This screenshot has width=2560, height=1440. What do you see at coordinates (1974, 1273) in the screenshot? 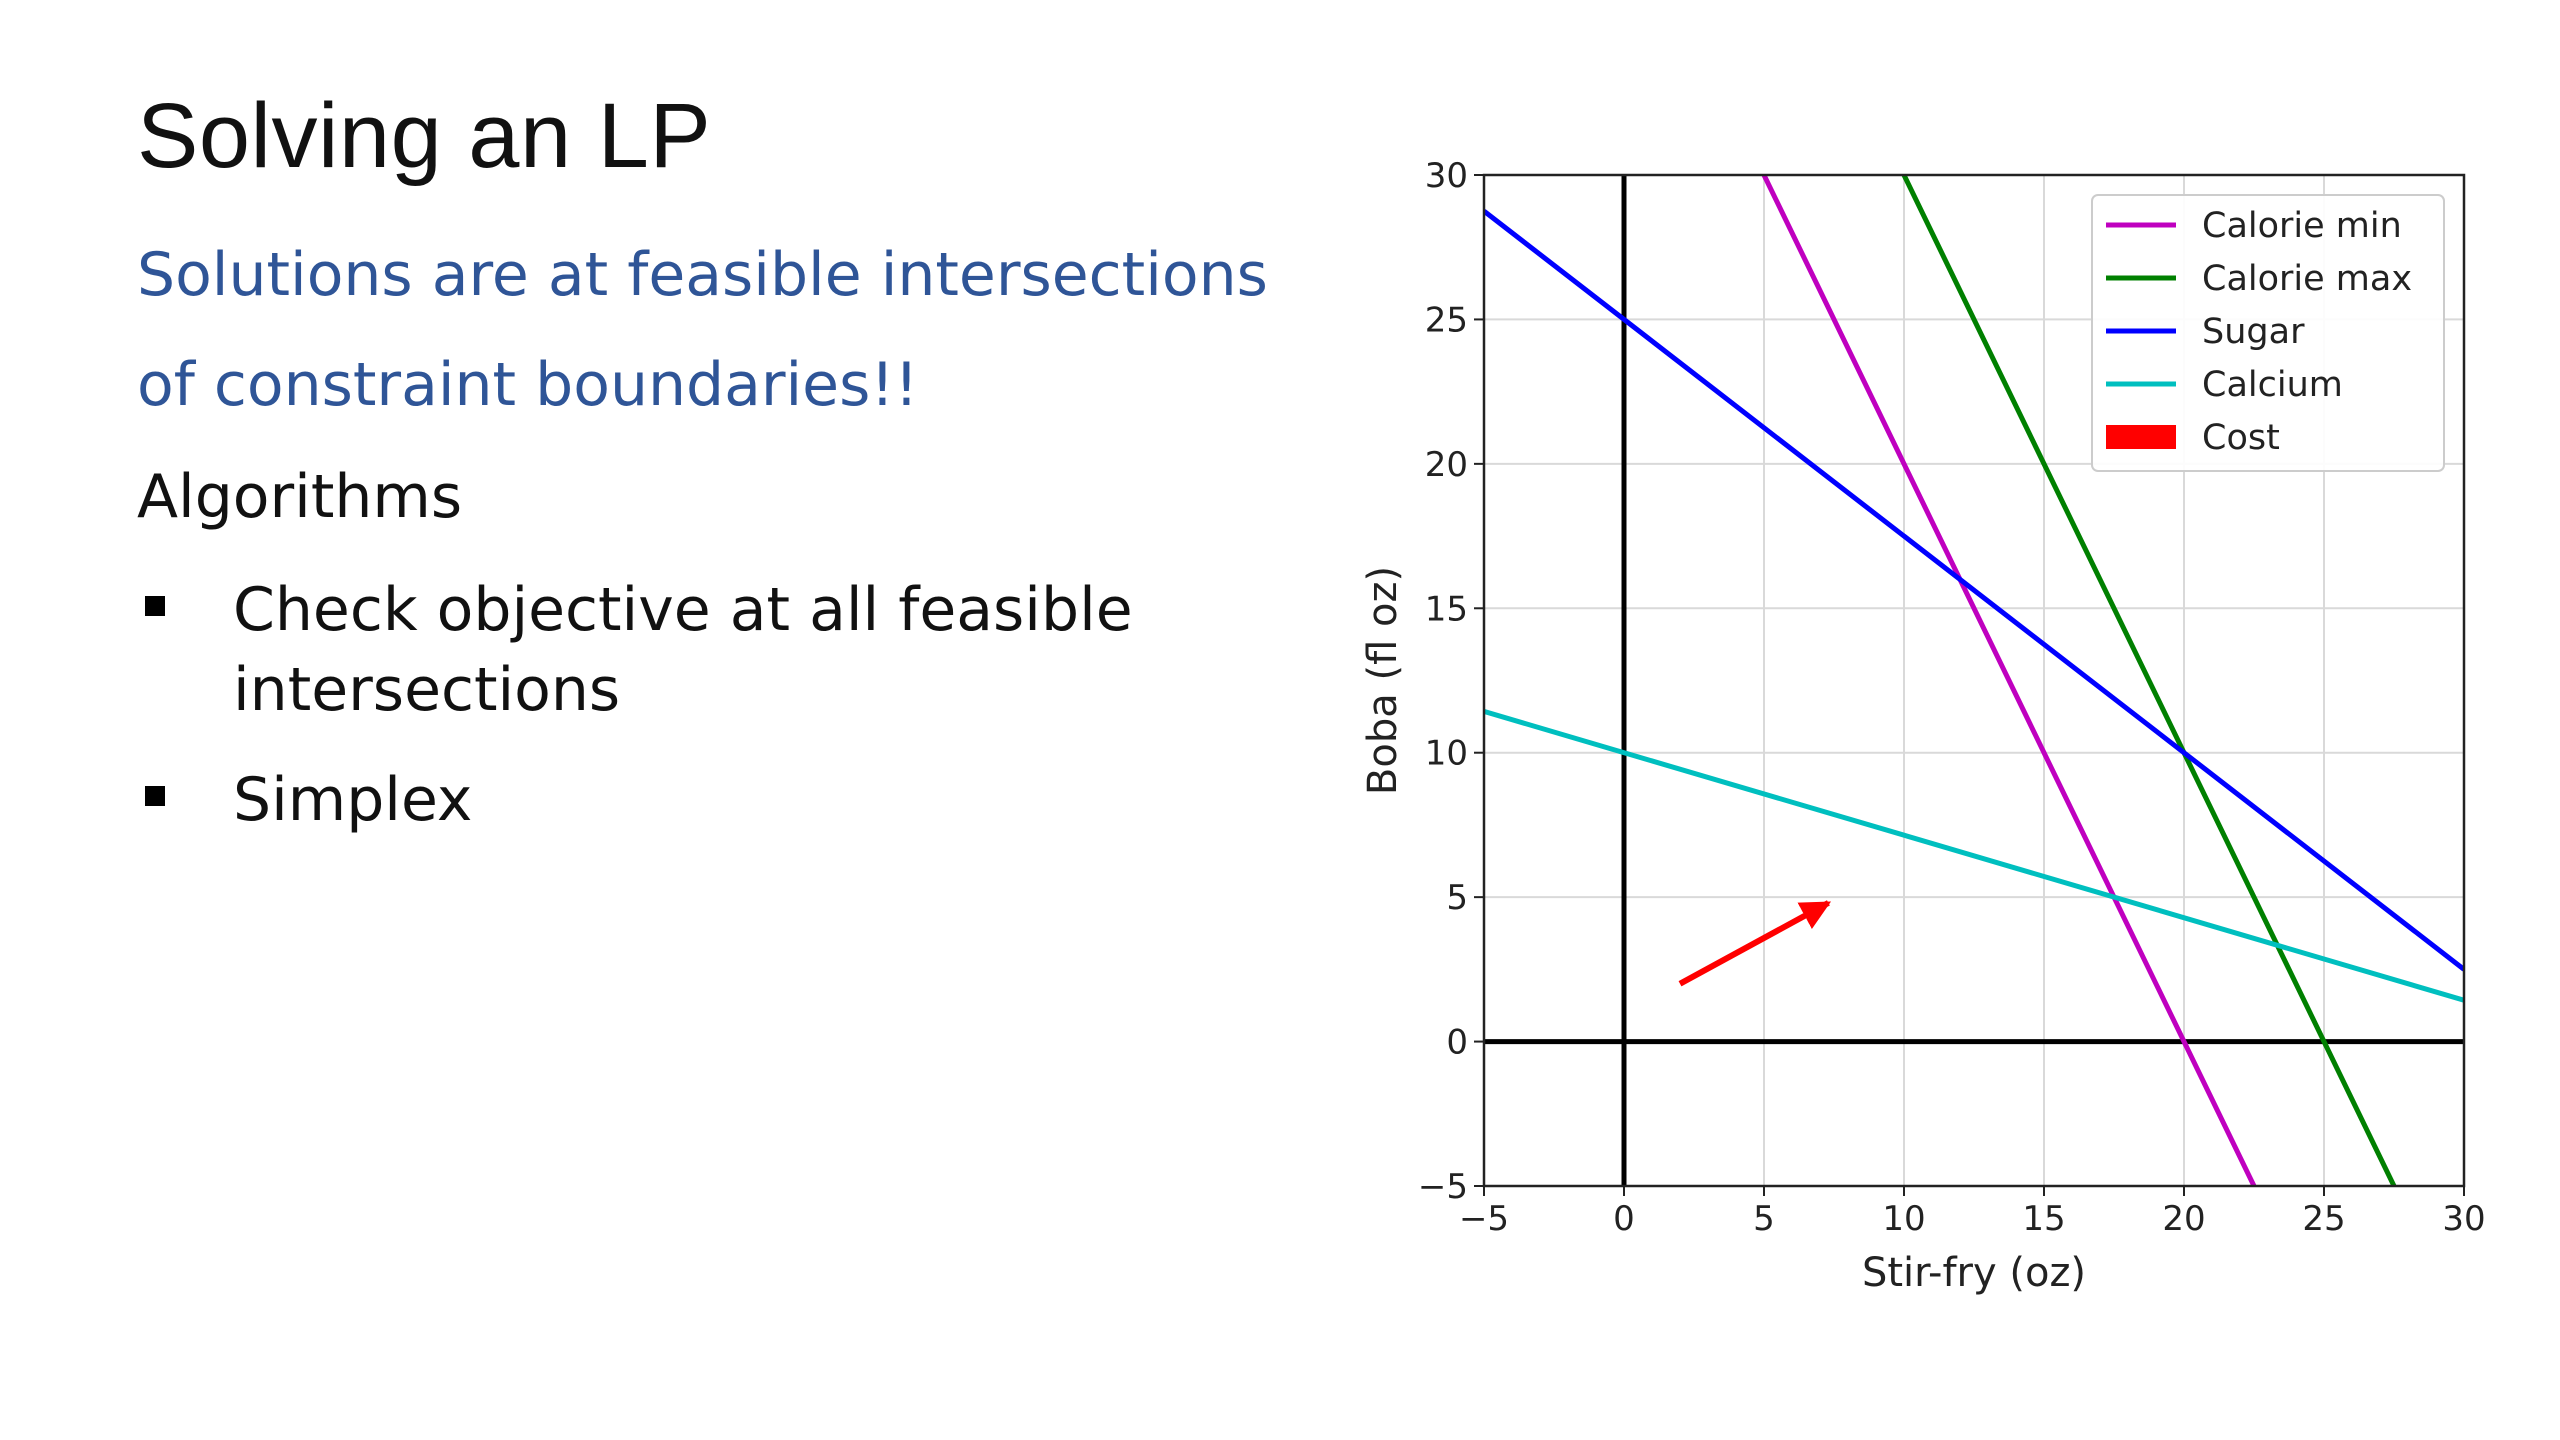
I see `x-axis-label: Stir-fry (oz)` at bounding box center [1974, 1273].